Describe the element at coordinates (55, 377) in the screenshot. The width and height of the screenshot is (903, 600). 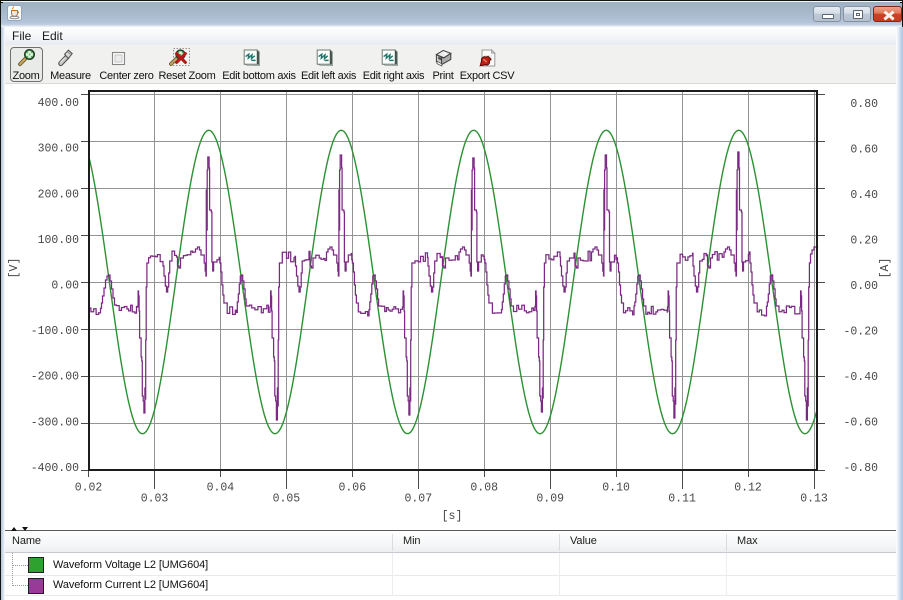
I see `svg-text: -200.00` at that location.